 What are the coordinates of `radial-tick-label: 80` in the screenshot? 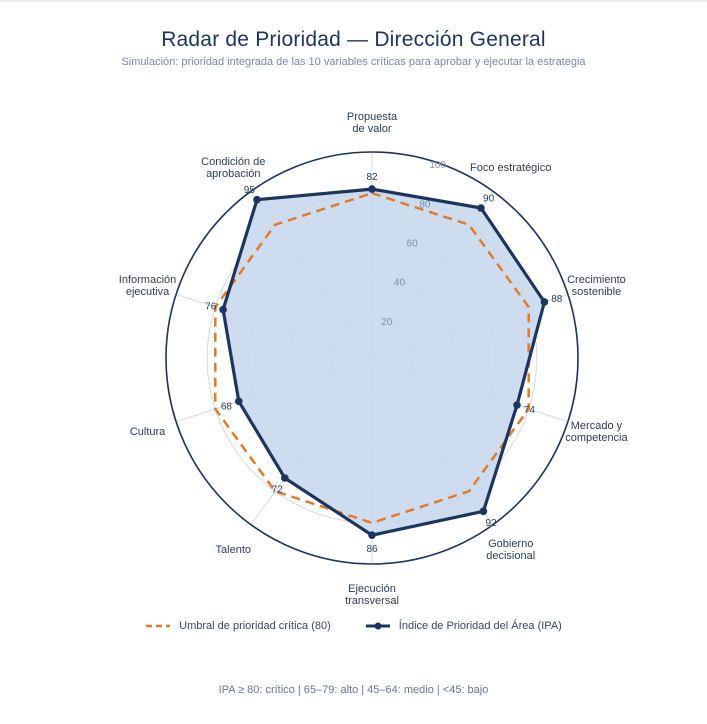 It's located at (425, 204).